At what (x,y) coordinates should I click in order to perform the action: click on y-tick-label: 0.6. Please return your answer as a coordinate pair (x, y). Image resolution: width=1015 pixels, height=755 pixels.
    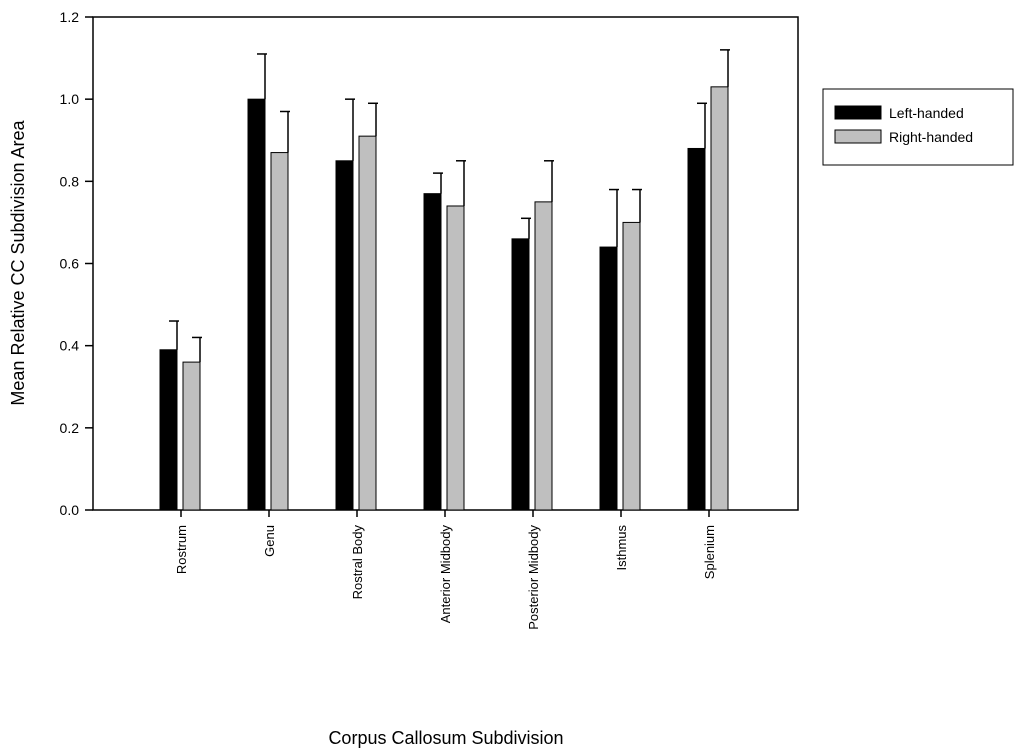
    Looking at the image, I should click on (70, 264).